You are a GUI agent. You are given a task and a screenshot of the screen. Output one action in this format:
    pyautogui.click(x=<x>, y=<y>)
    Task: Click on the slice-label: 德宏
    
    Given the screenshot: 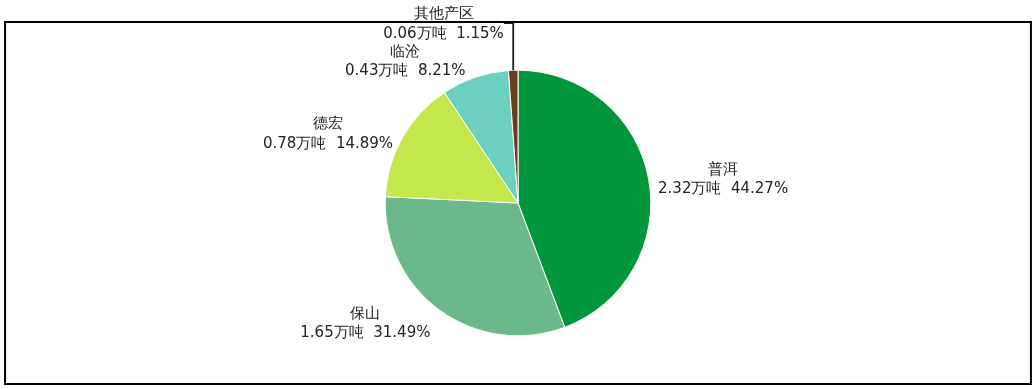 What is the action you would take?
    pyautogui.click(x=328, y=123)
    